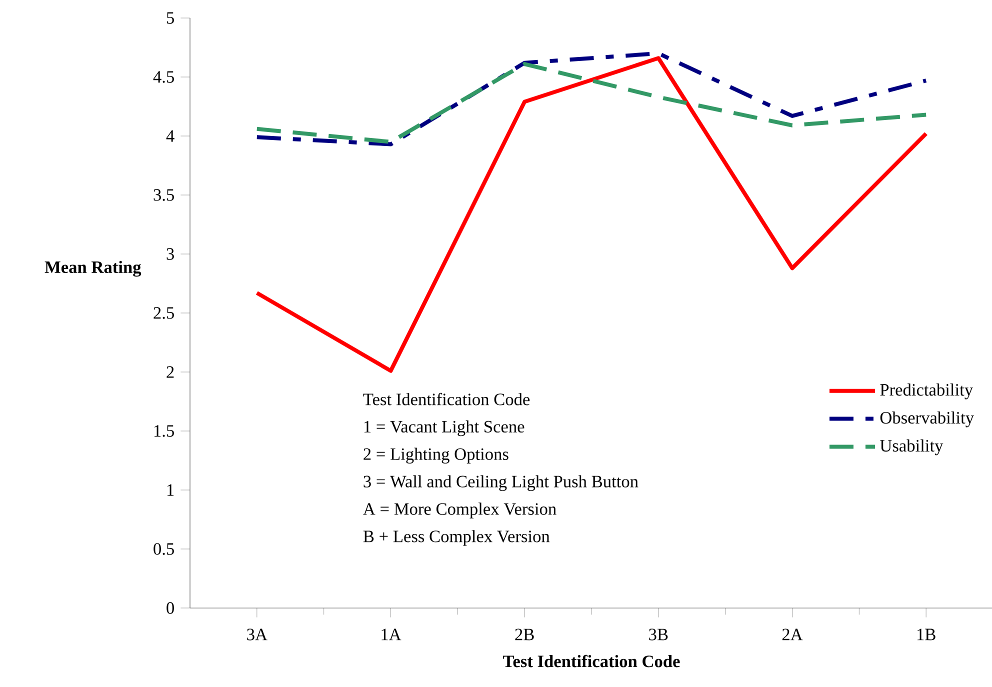 The width and height of the screenshot is (992, 687). I want to click on y-tick-label: 0, so click(170, 608).